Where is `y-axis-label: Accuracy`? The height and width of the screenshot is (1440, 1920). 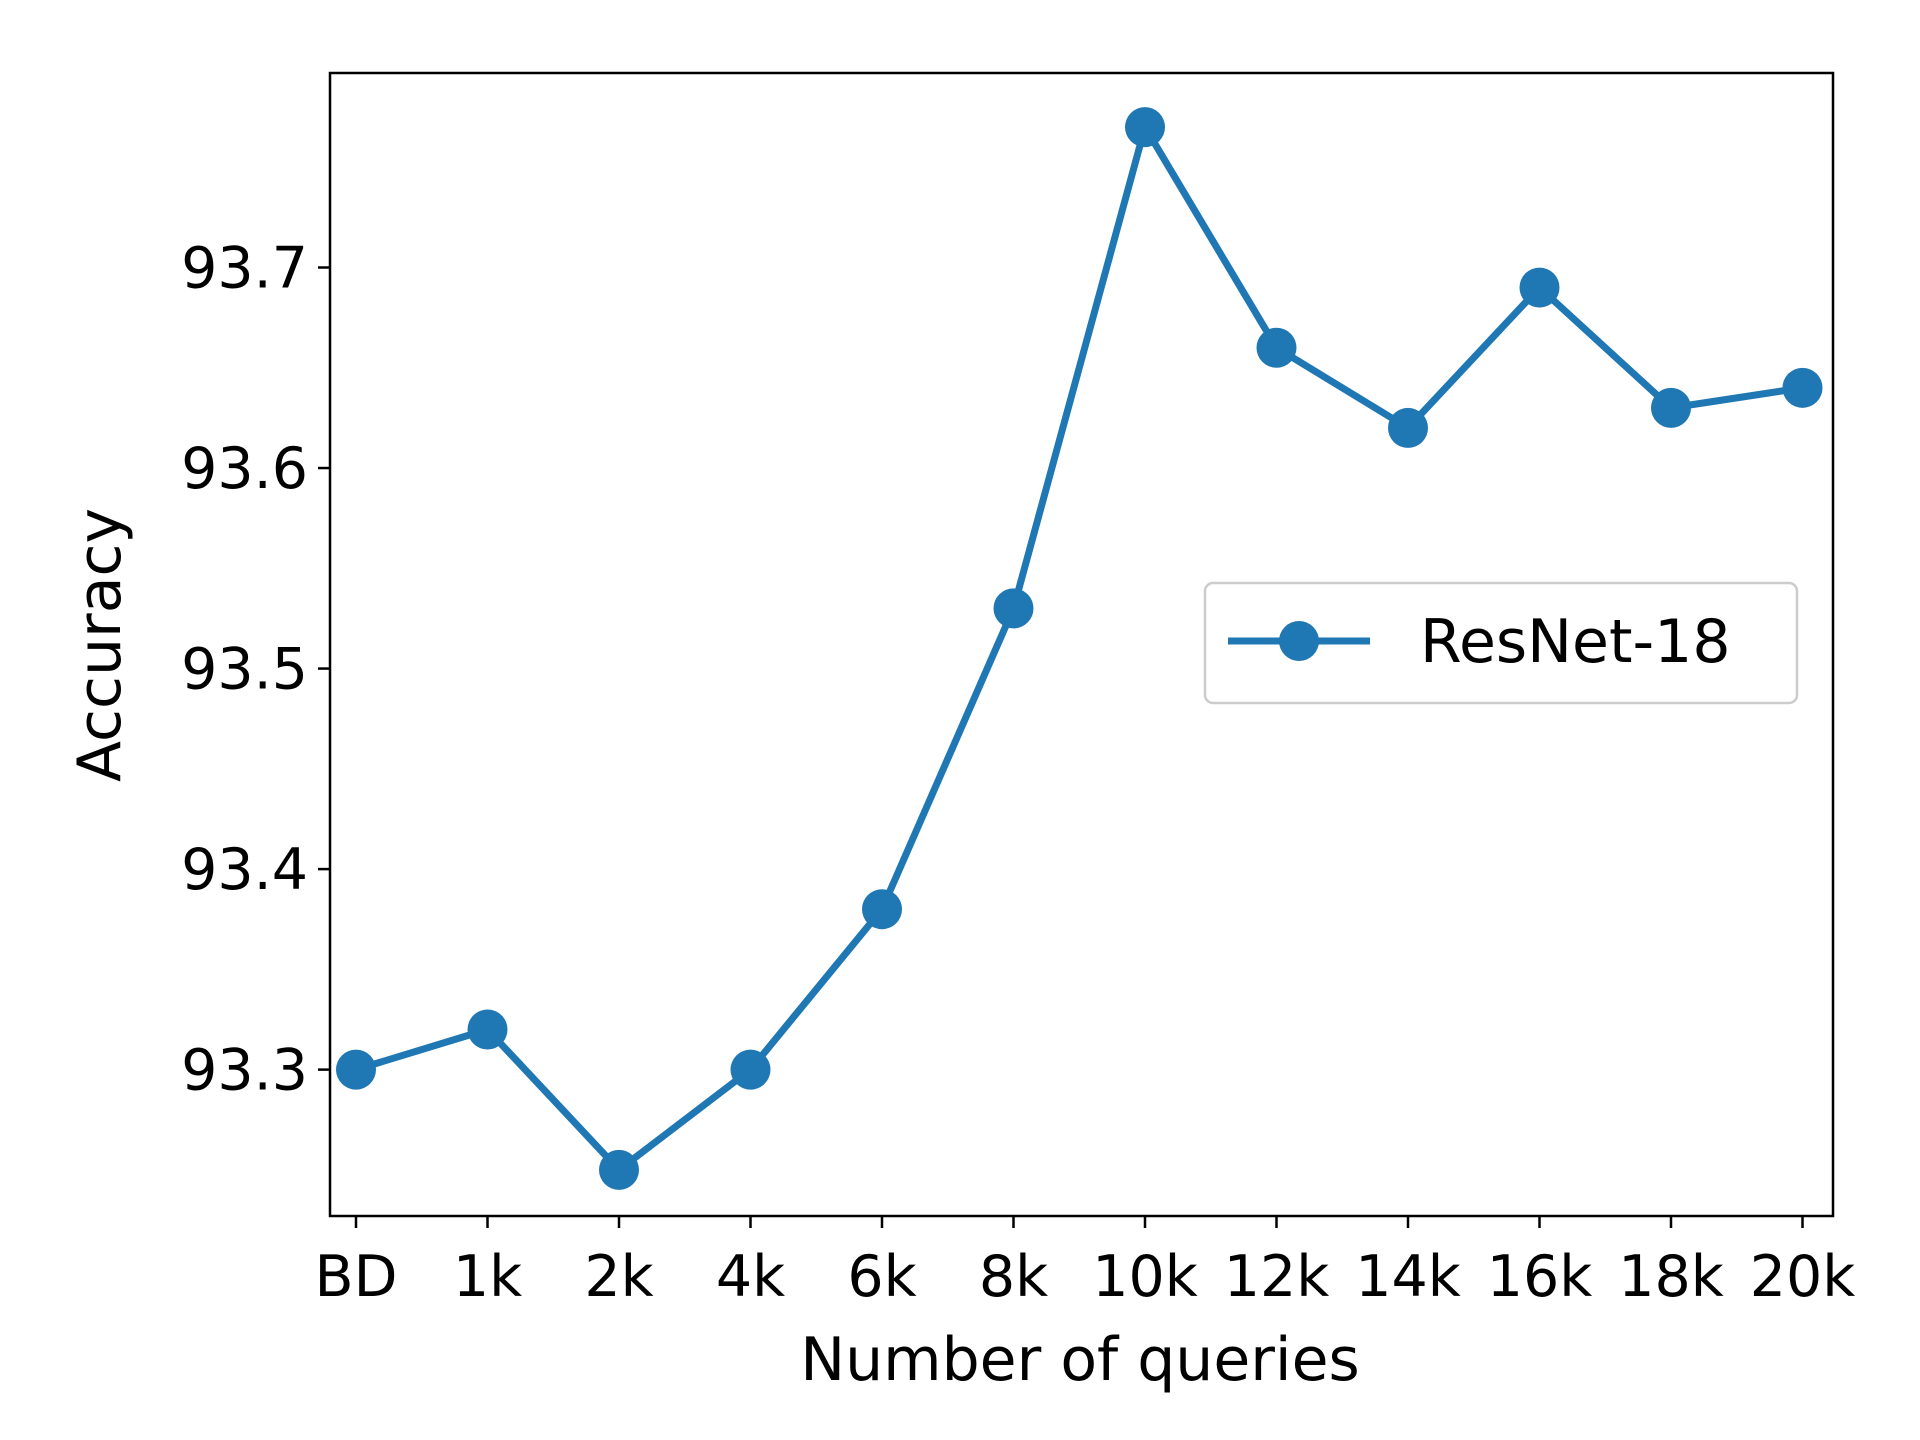
y-axis-label: Accuracy is located at coordinates (100, 645).